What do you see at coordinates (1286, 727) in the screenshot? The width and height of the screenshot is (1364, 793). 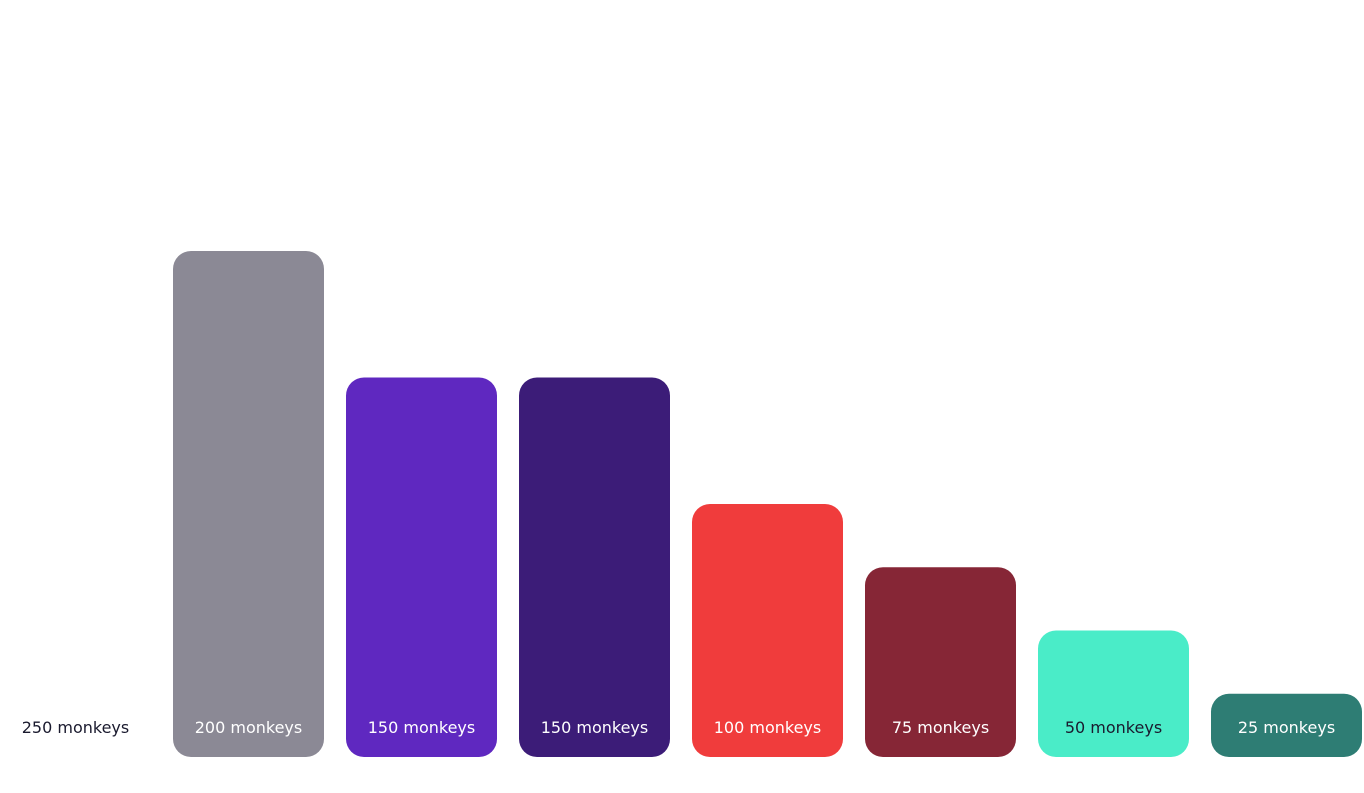 I see `bar-label-8: 25 monkeys` at bounding box center [1286, 727].